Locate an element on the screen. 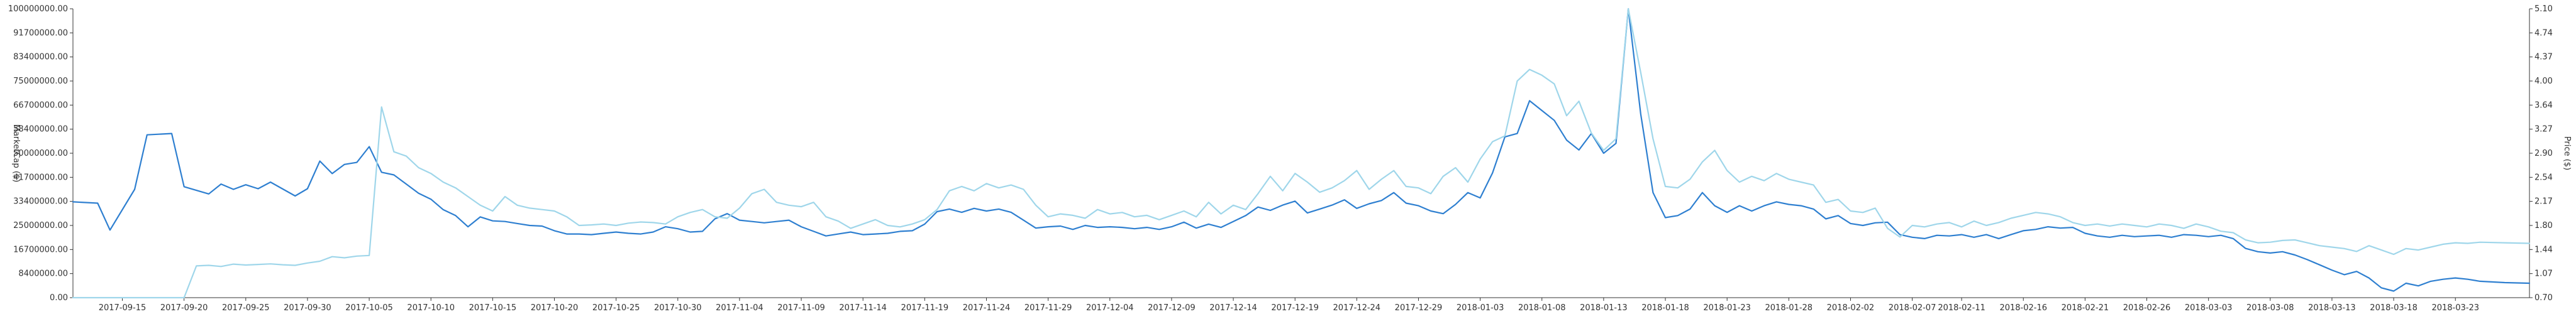 The width and height of the screenshot is (2576, 314). right-tick-label: 3.27 is located at coordinates (2543, 129).